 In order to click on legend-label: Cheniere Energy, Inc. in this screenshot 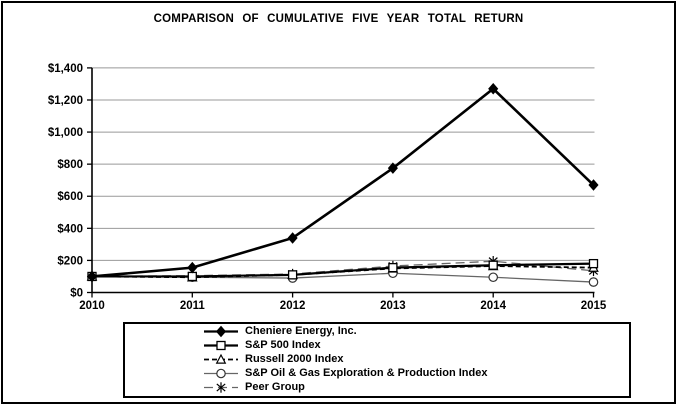, I will do `click(301, 331)`.